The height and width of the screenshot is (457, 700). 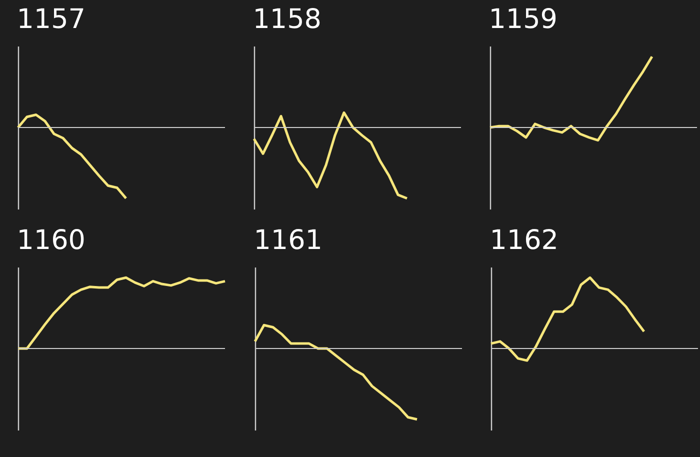 What do you see at coordinates (524, 240) in the screenshot?
I see `chart-title: 1162` at bounding box center [524, 240].